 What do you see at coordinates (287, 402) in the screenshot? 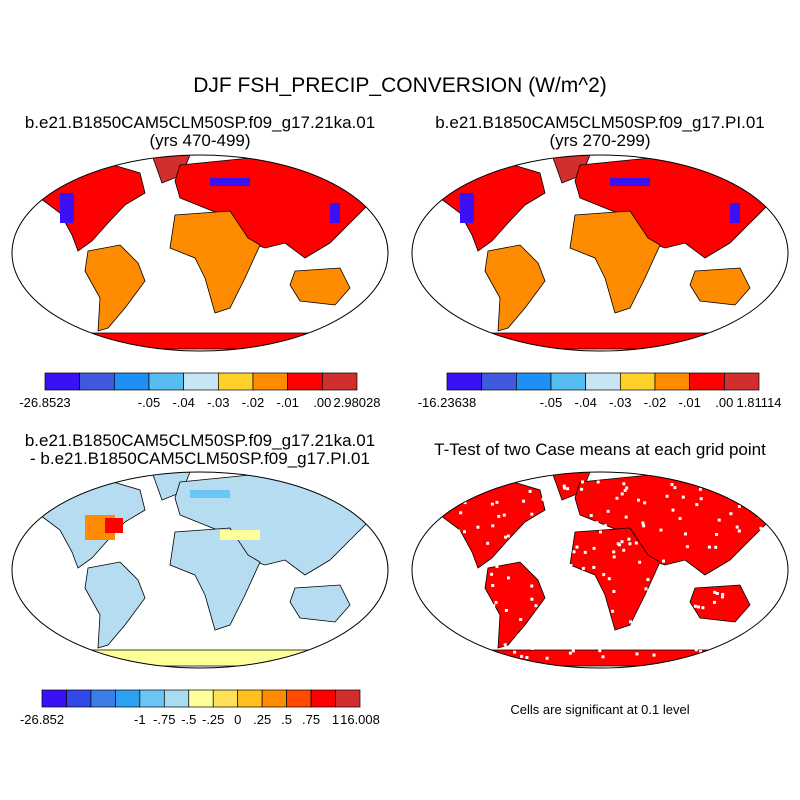
I see `colorbar-tick-label: -.01` at bounding box center [287, 402].